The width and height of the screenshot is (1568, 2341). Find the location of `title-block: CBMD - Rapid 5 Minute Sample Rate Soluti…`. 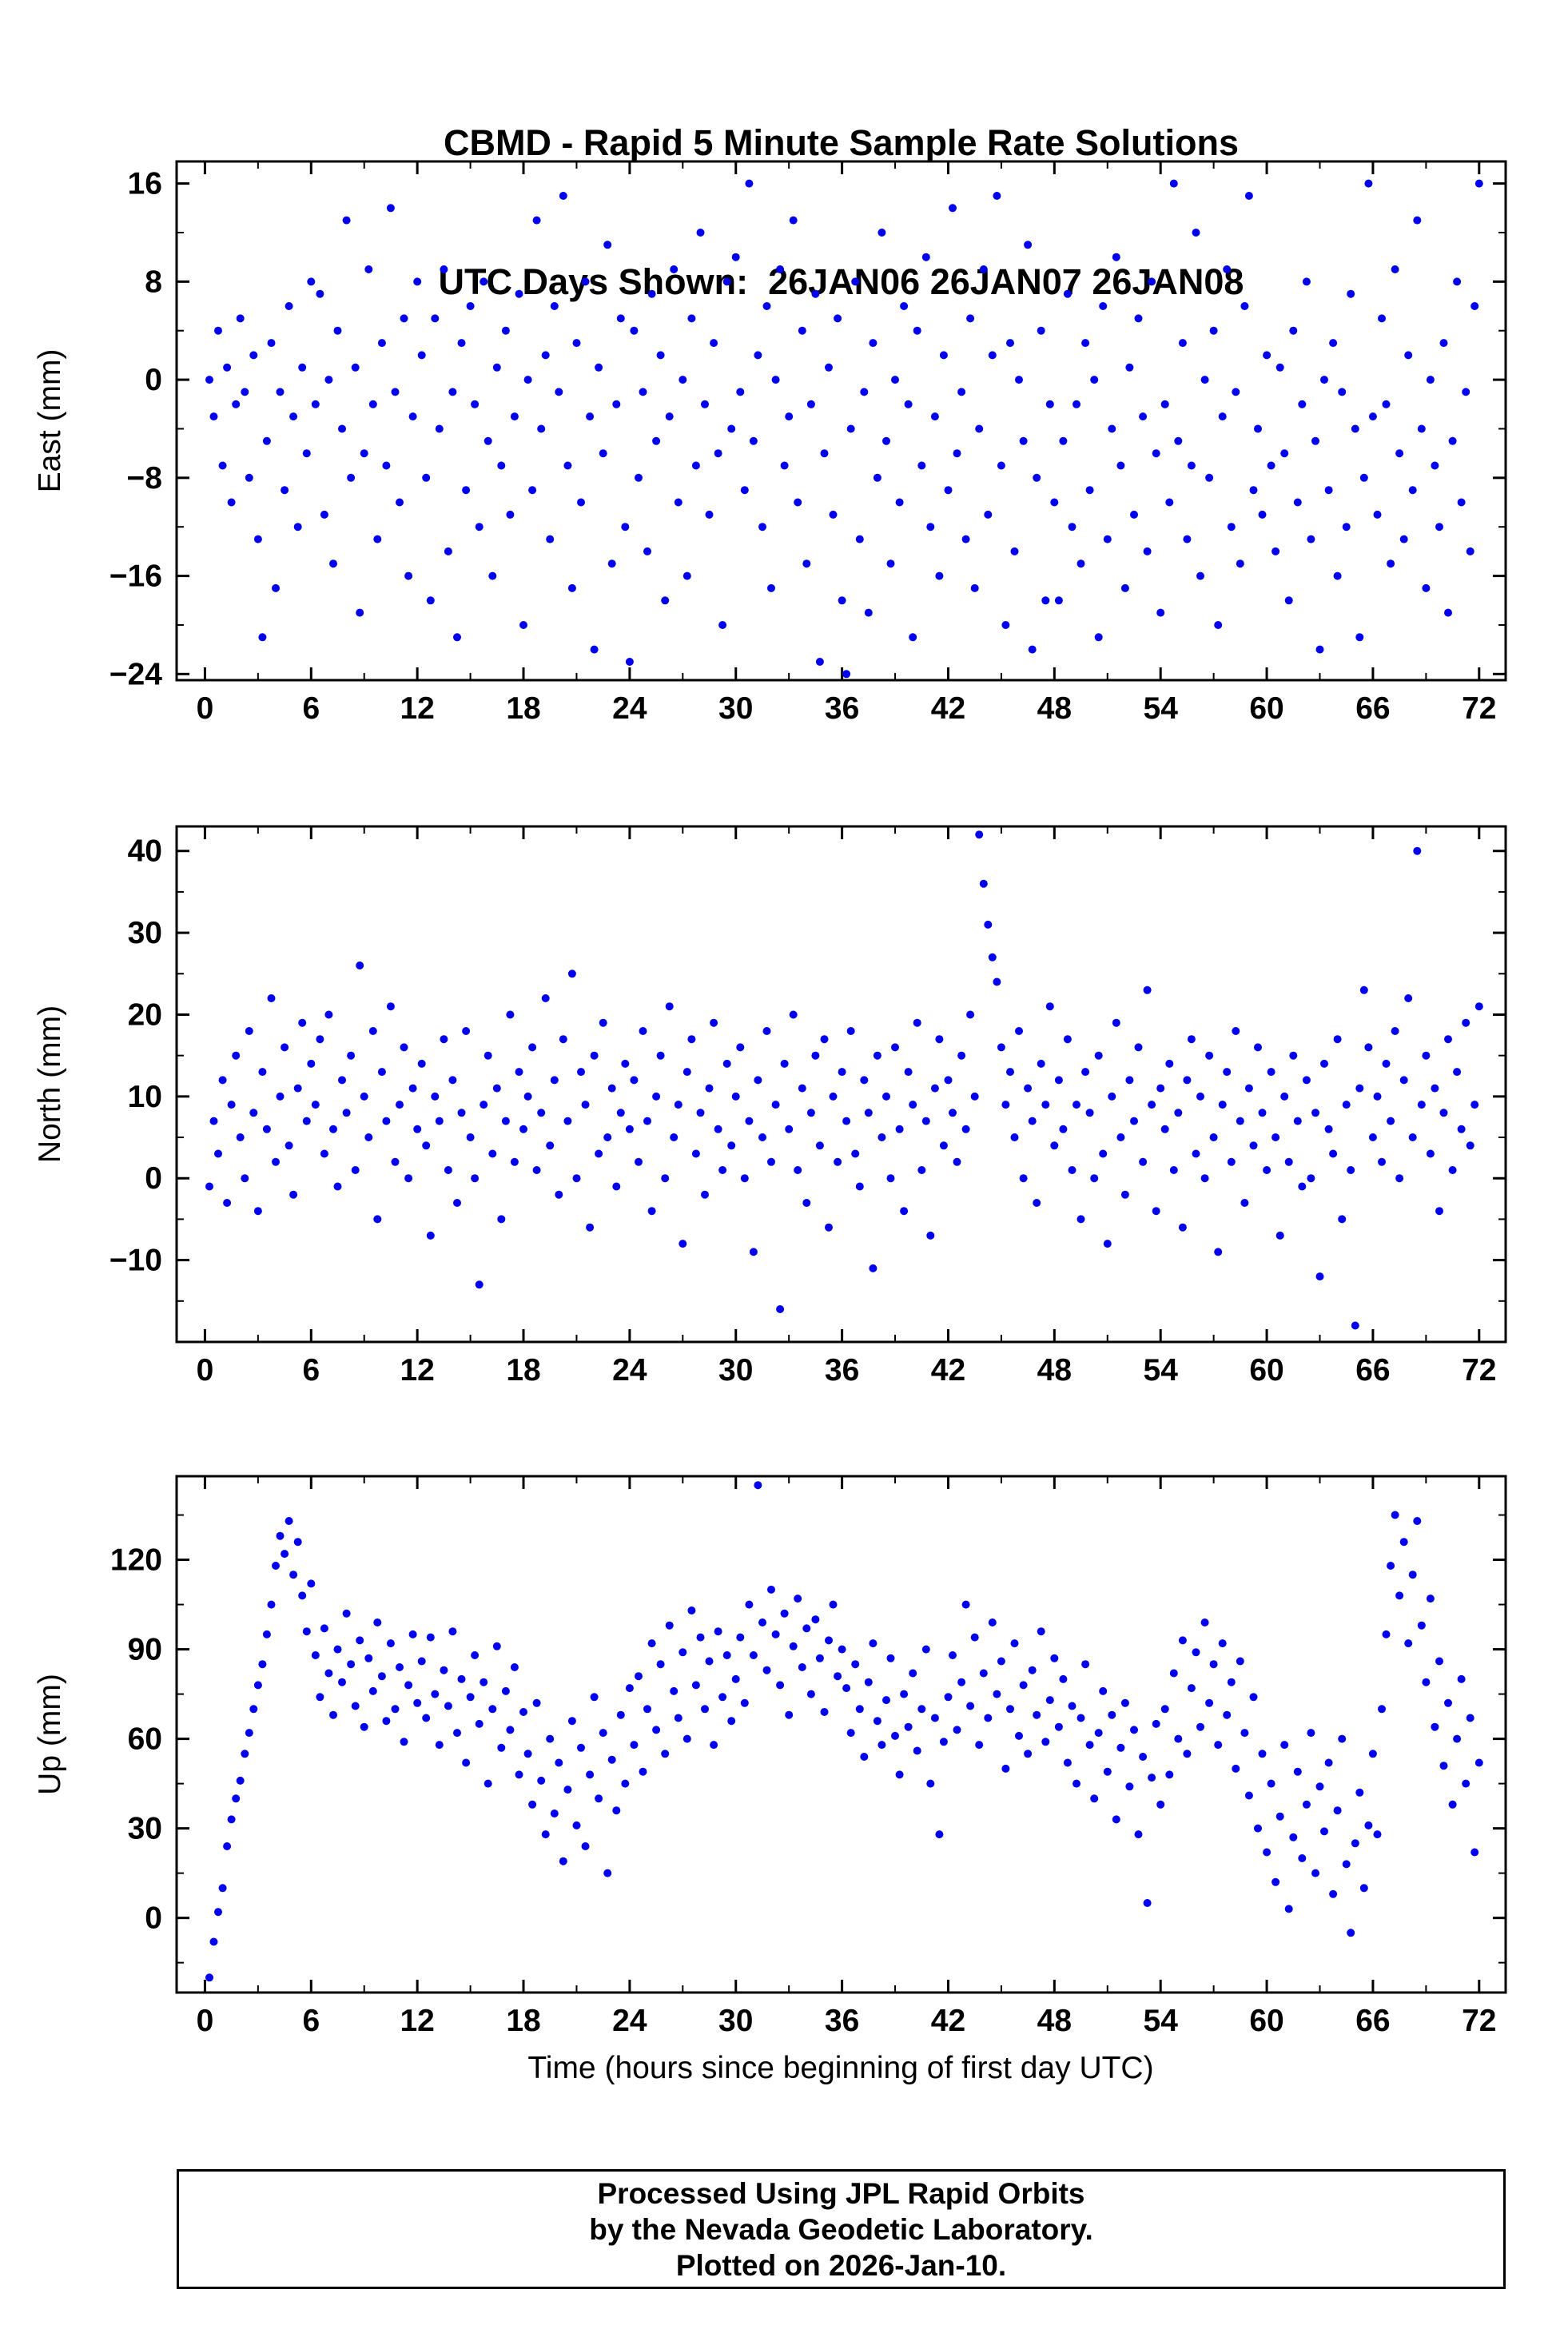

title-block: CBMD - Rapid 5 Minute Sample Rate Soluti… is located at coordinates (841, 213).